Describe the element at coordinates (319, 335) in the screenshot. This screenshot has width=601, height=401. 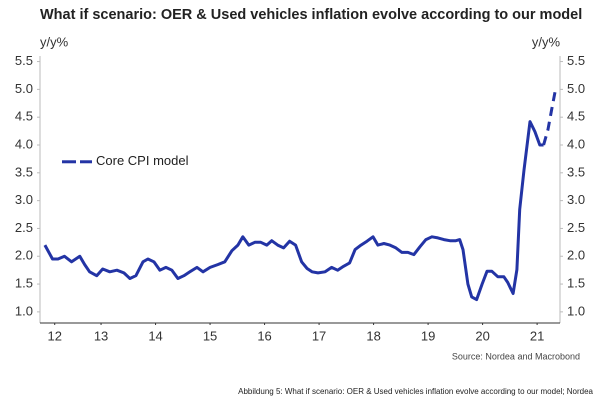
I see `x-tick-label: 17` at that location.